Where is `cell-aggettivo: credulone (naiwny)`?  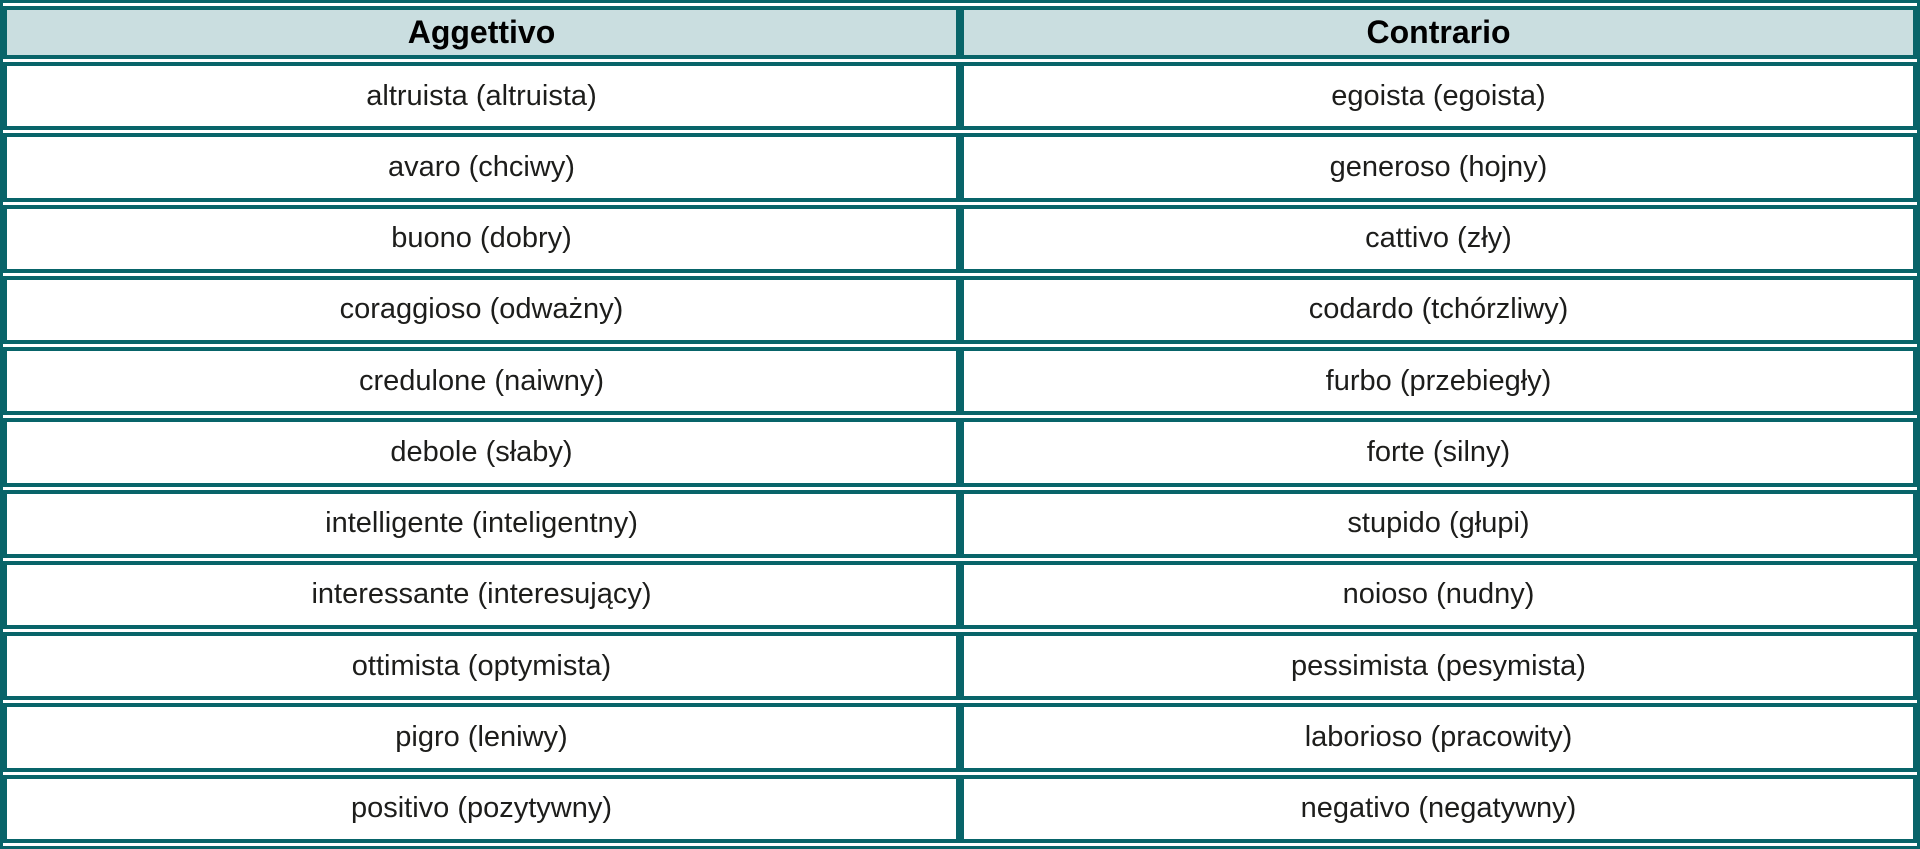
cell-aggettivo: credulone (naiwny) is located at coordinates (481, 381).